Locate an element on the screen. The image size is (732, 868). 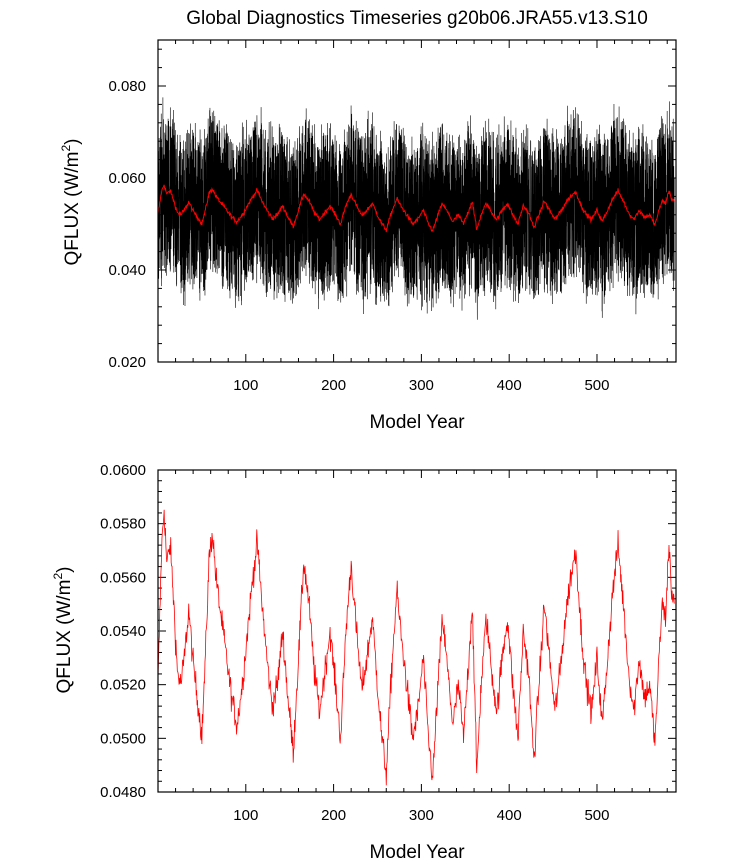
bottom-panel-y-axis-label-sup: 2 is located at coordinates (58, 576).